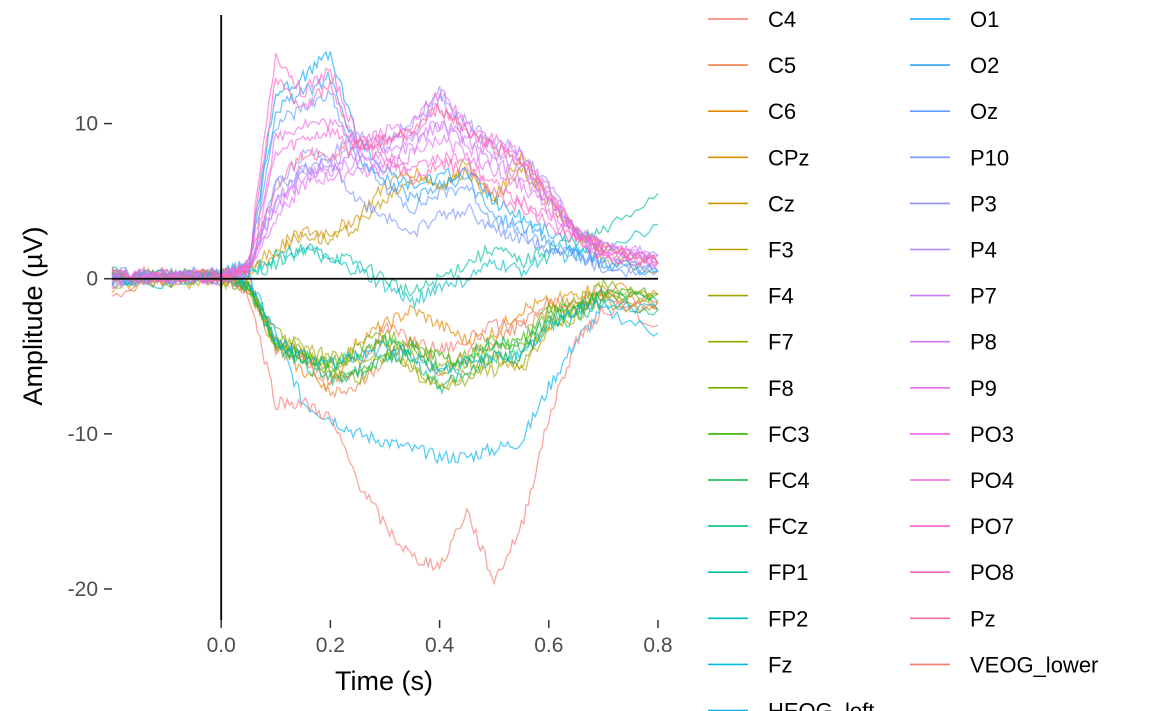 The image size is (1152, 711). Describe the element at coordinates (788, 572) in the screenshot. I see `legend-label: FP1` at that location.